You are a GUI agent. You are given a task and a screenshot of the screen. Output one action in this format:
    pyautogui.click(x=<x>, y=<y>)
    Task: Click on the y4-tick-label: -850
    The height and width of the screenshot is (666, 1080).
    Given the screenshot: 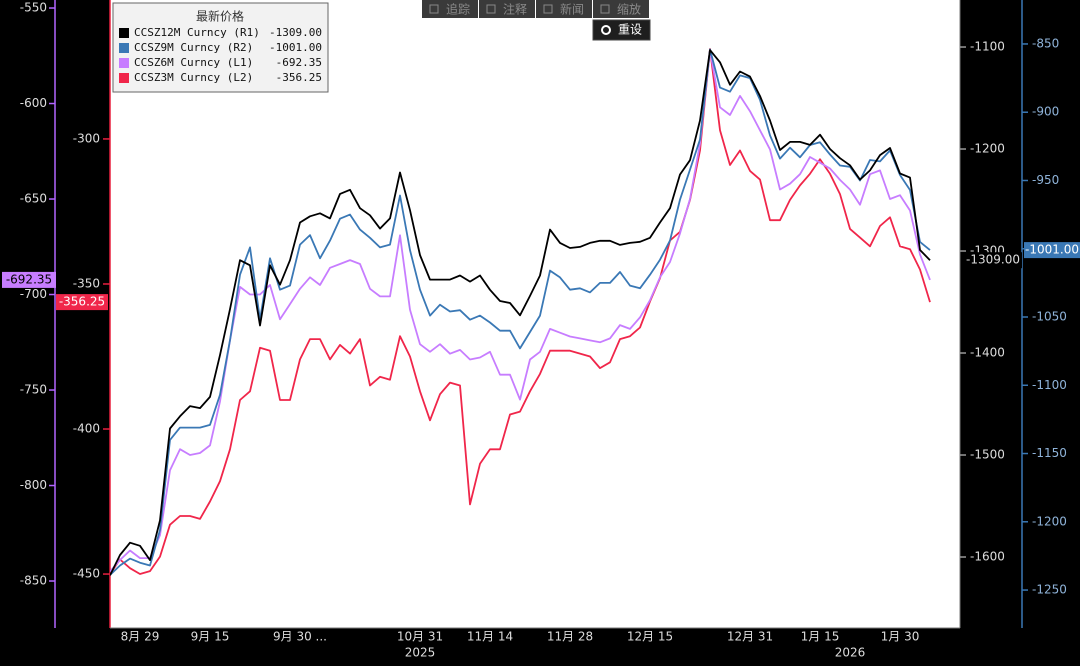 What is the action you would take?
    pyautogui.click(x=1045, y=43)
    